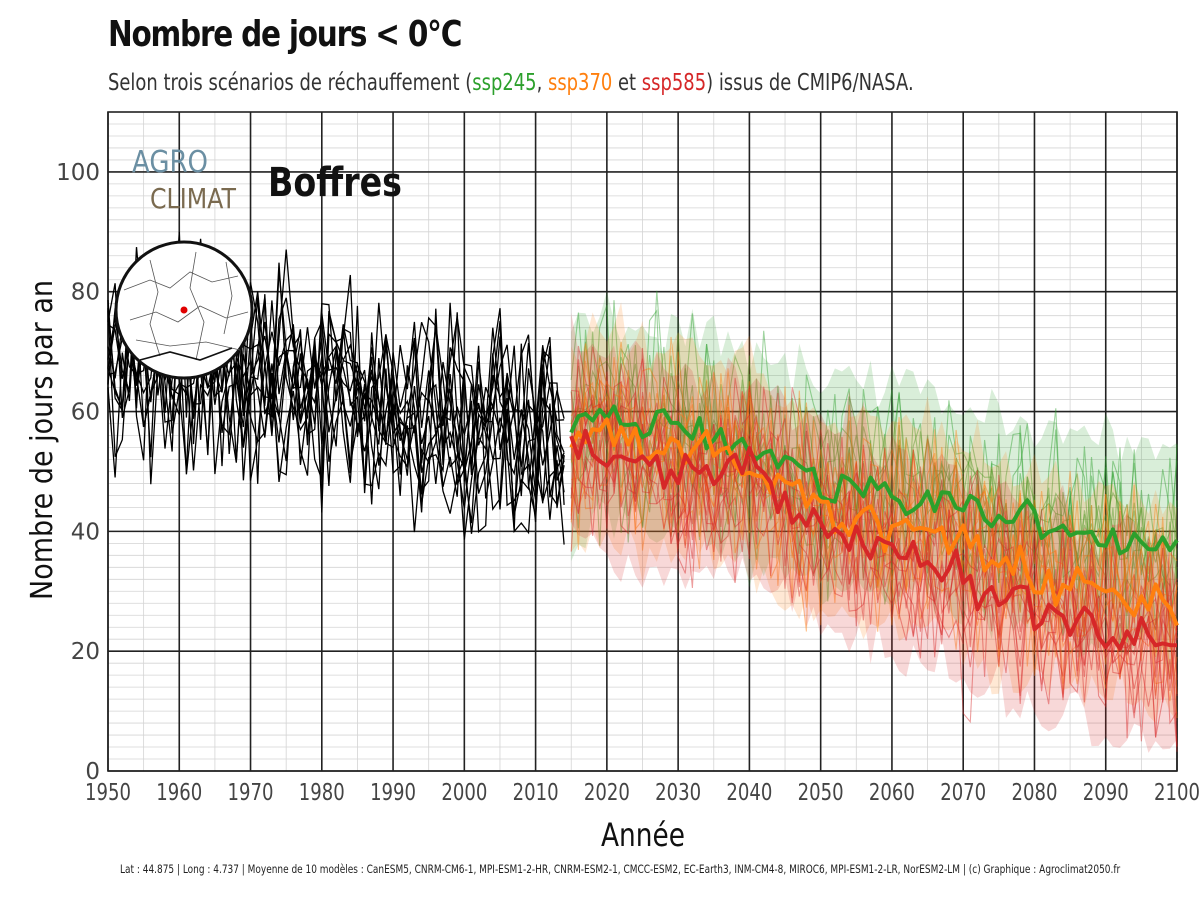 The height and width of the screenshot is (900, 1200). I want to click on logo-agro: AGRO, so click(170, 162).